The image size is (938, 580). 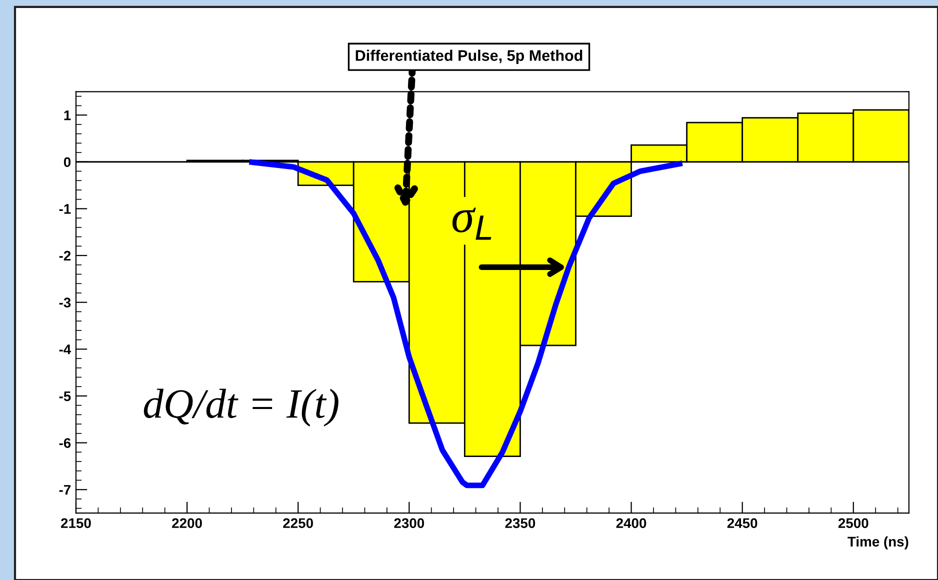 I want to click on x-tick-label: 2250, so click(x=298, y=523).